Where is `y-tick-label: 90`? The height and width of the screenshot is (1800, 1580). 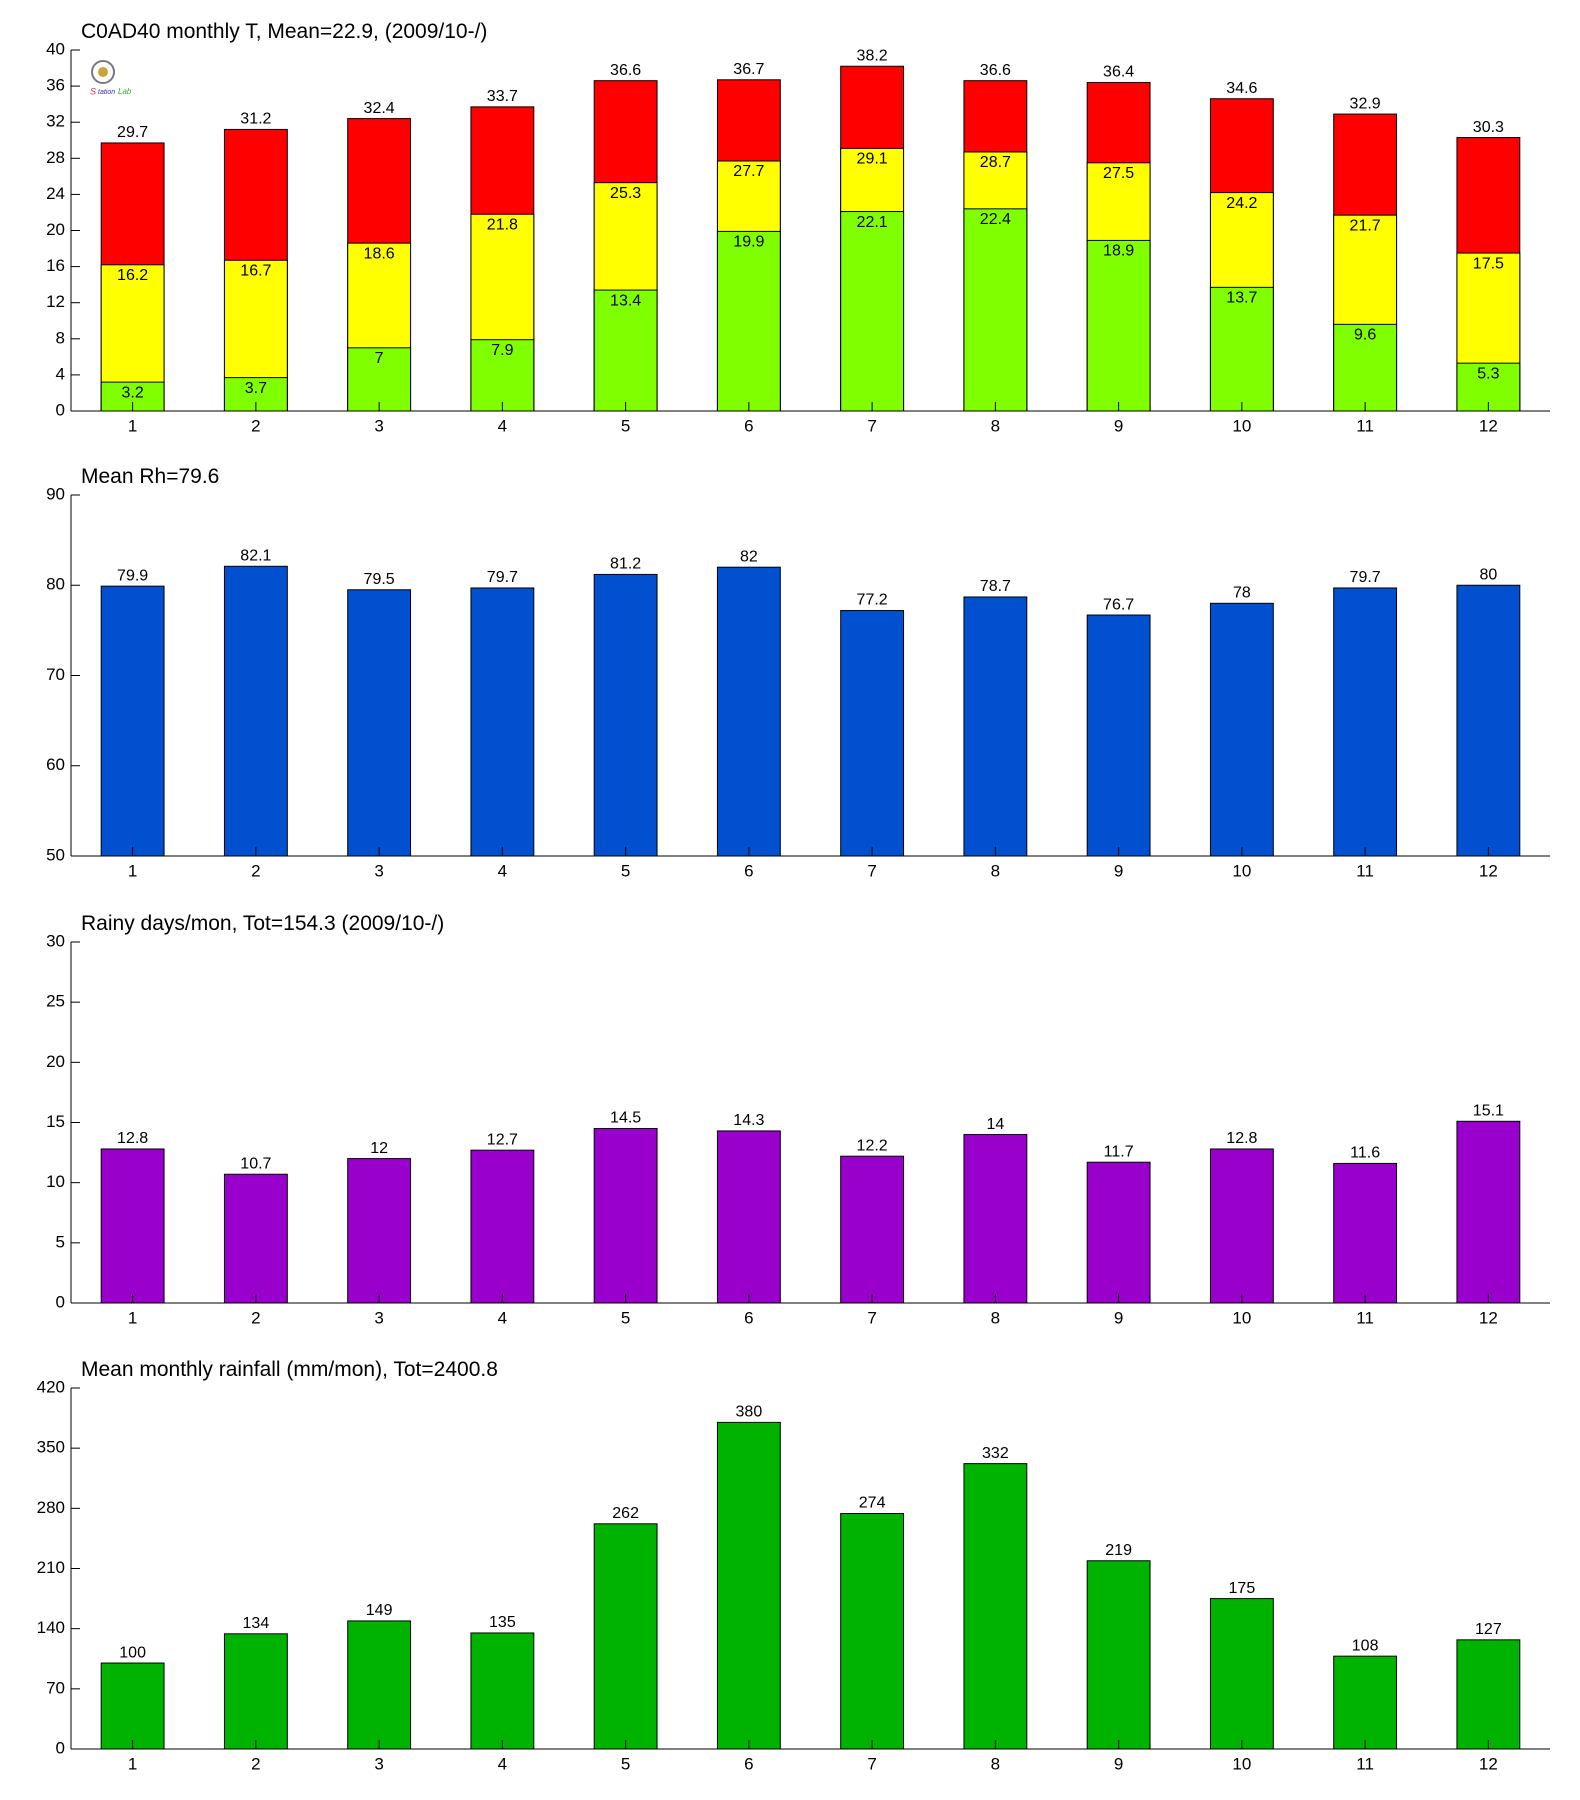
y-tick-label: 90 is located at coordinates (55, 493).